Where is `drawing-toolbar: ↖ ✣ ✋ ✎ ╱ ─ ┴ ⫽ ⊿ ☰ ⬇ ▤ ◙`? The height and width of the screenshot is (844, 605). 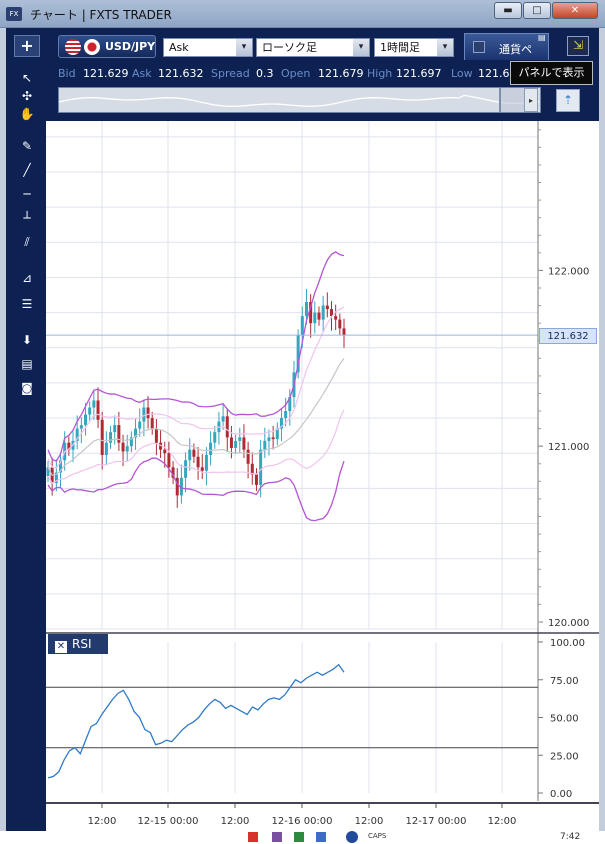
drawing-toolbar: ↖ ✣ ✋ ✎ ╱ ─ ┴ ⫽ ⊿ ☰ ⬇ ▤ ◙ is located at coordinates (27, 238).